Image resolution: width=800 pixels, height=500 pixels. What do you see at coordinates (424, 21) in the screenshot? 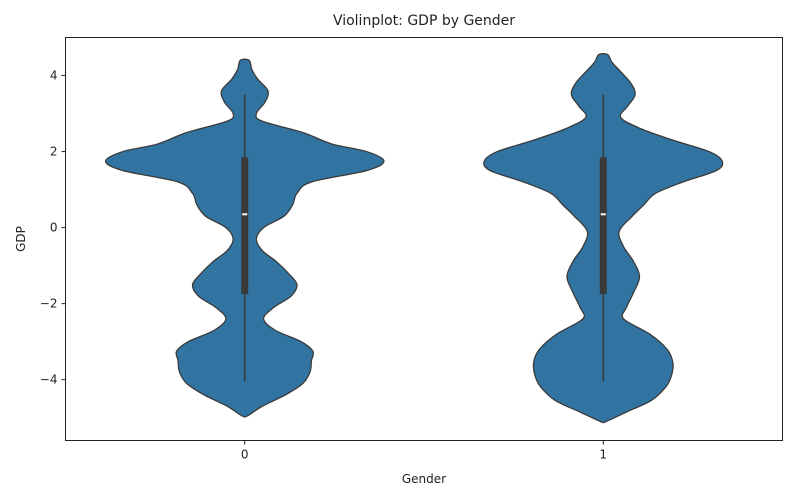
I see `chart-title: Violinplot: GDP by Gender` at bounding box center [424, 21].